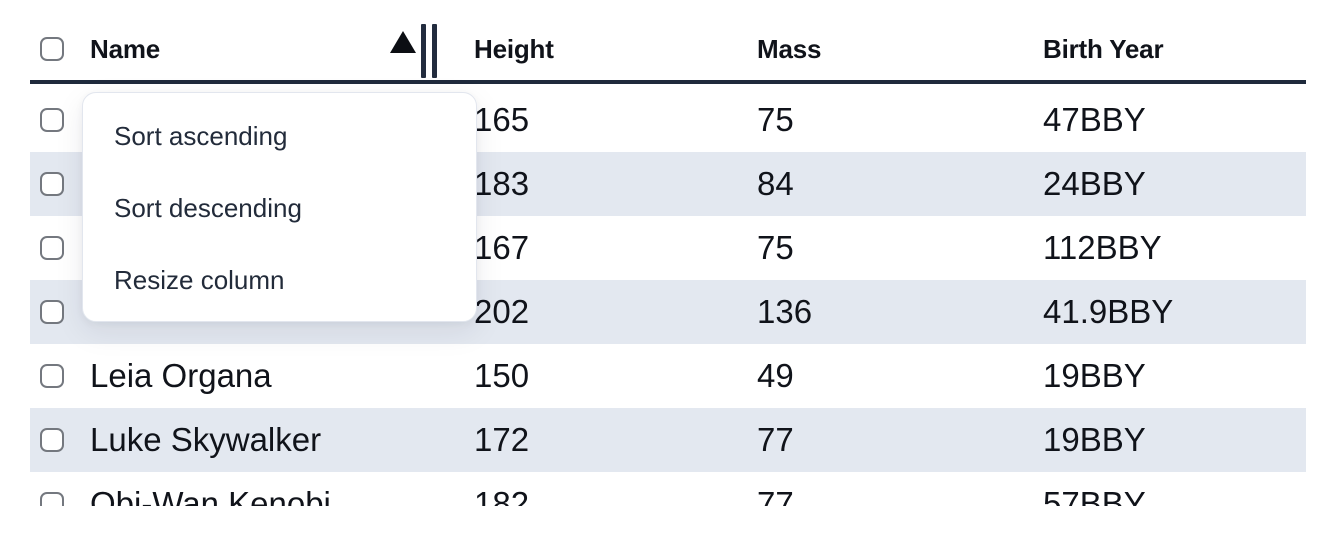  I want to click on column-header-name: Name, so click(282, 49).